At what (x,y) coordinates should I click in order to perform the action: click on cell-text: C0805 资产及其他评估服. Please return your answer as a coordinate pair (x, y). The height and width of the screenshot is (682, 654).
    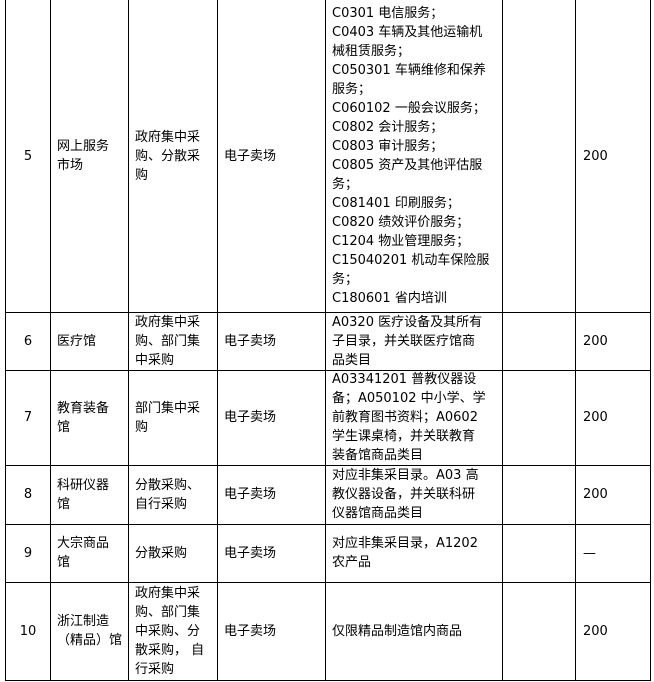
    Looking at the image, I should click on (407, 165).